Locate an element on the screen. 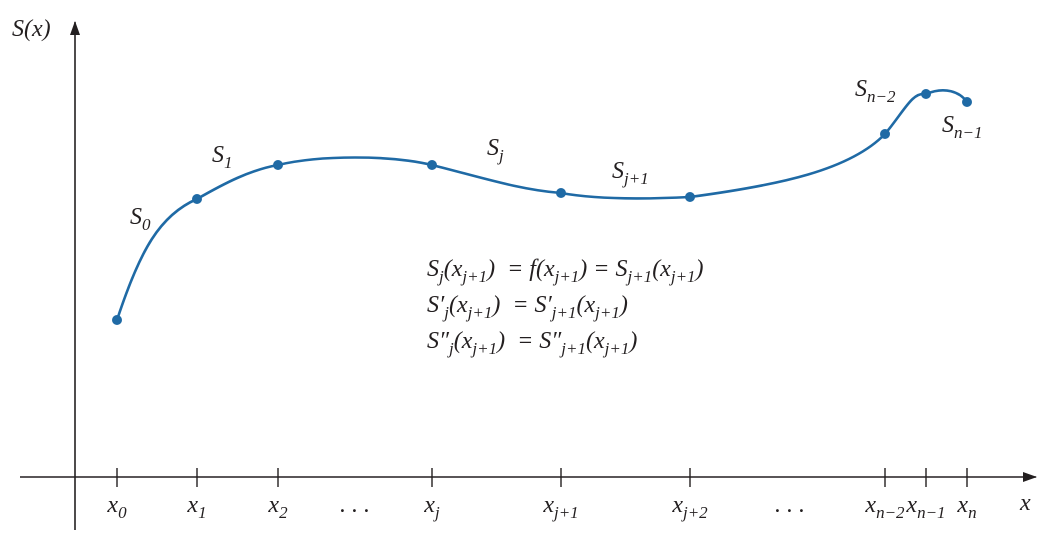 This screenshot has width=1050, height=542. text-run: S′ is located at coordinates (436, 305).